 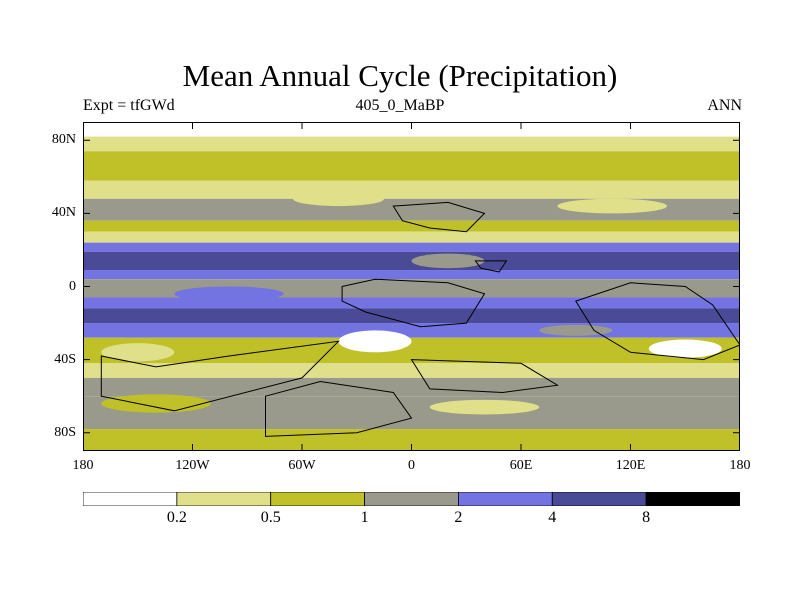 I want to click on y-tick-label: 40N, so click(x=63, y=213).